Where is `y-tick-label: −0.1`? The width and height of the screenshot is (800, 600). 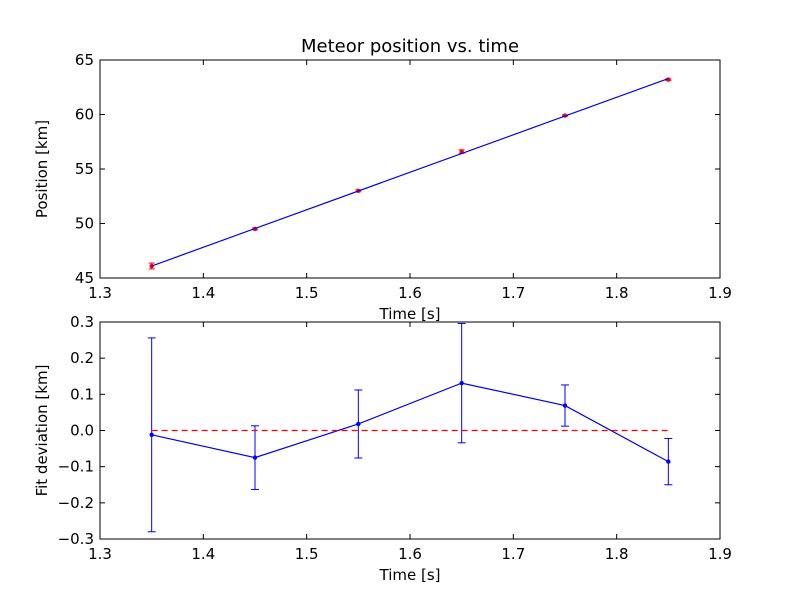
y-tick-label: −0.1 is located at coordinates (76, 467).